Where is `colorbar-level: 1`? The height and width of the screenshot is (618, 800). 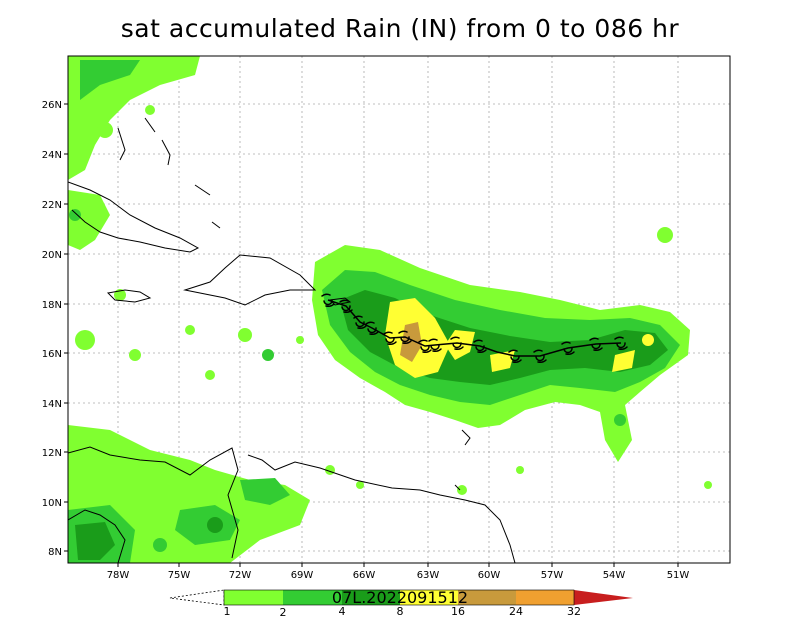 colorbar-level: 1 is located at coordinates (227, 611).